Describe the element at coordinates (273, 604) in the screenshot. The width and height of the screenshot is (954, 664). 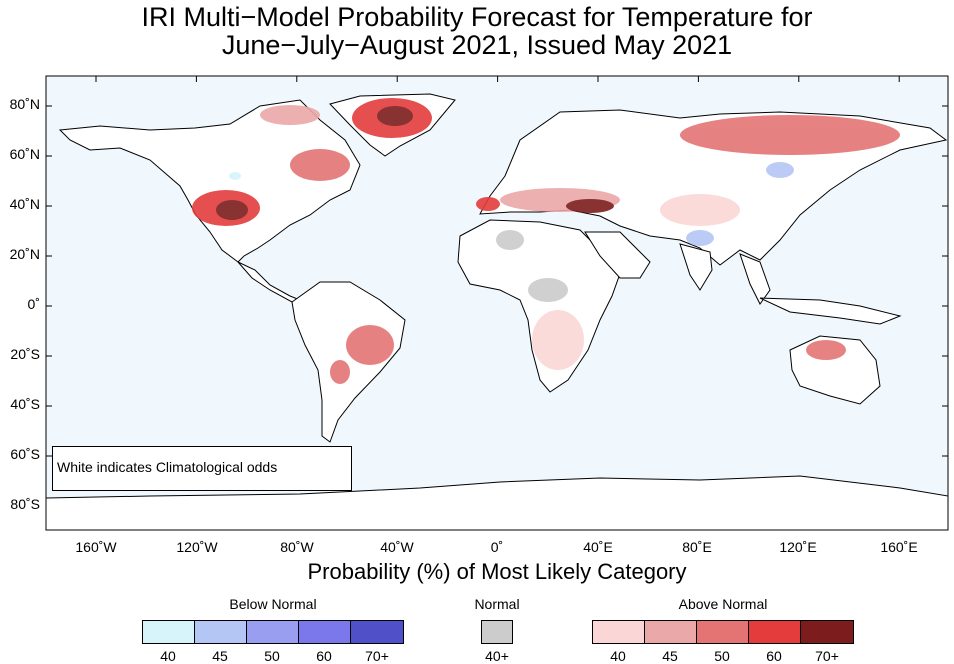
I see `below-normal-label: Below Normal` at that location.